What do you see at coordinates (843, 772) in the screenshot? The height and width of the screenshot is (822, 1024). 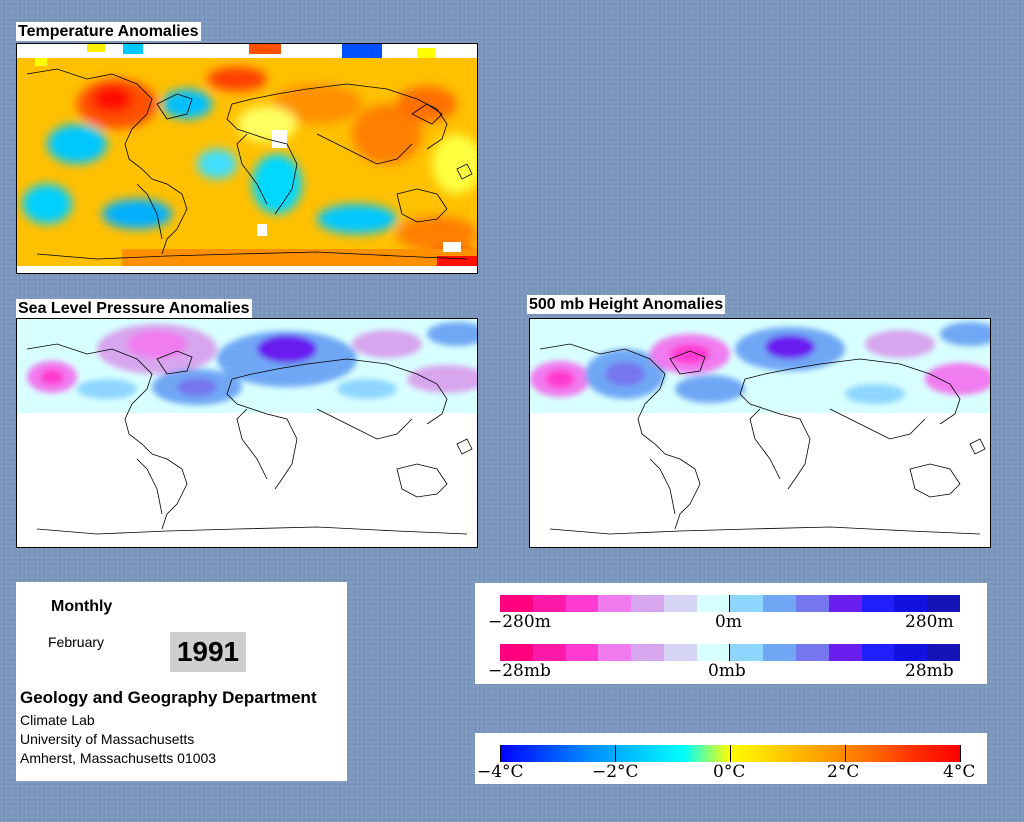 I see `temp-label-2: 2°C` at bounding box center [843, 772].